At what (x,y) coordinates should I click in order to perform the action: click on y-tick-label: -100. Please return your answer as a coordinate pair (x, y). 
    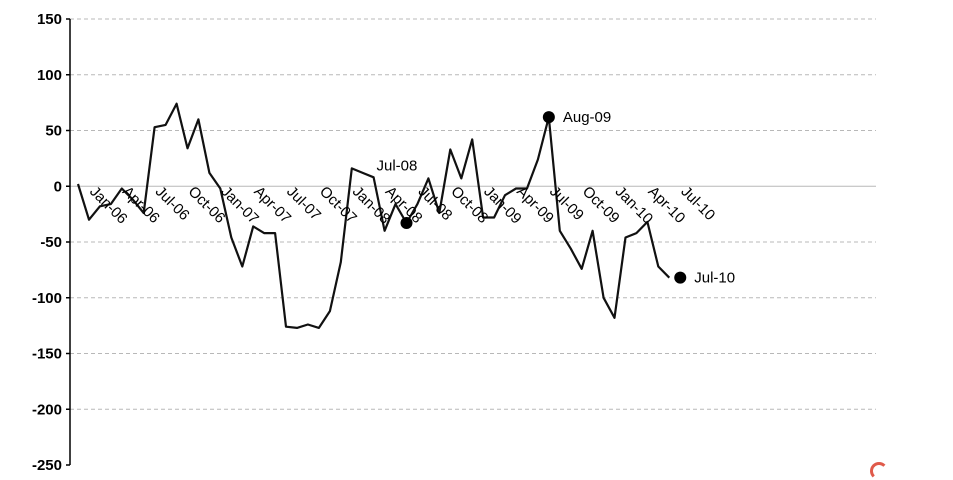
    Looking at the image, I should click on (47, 298).